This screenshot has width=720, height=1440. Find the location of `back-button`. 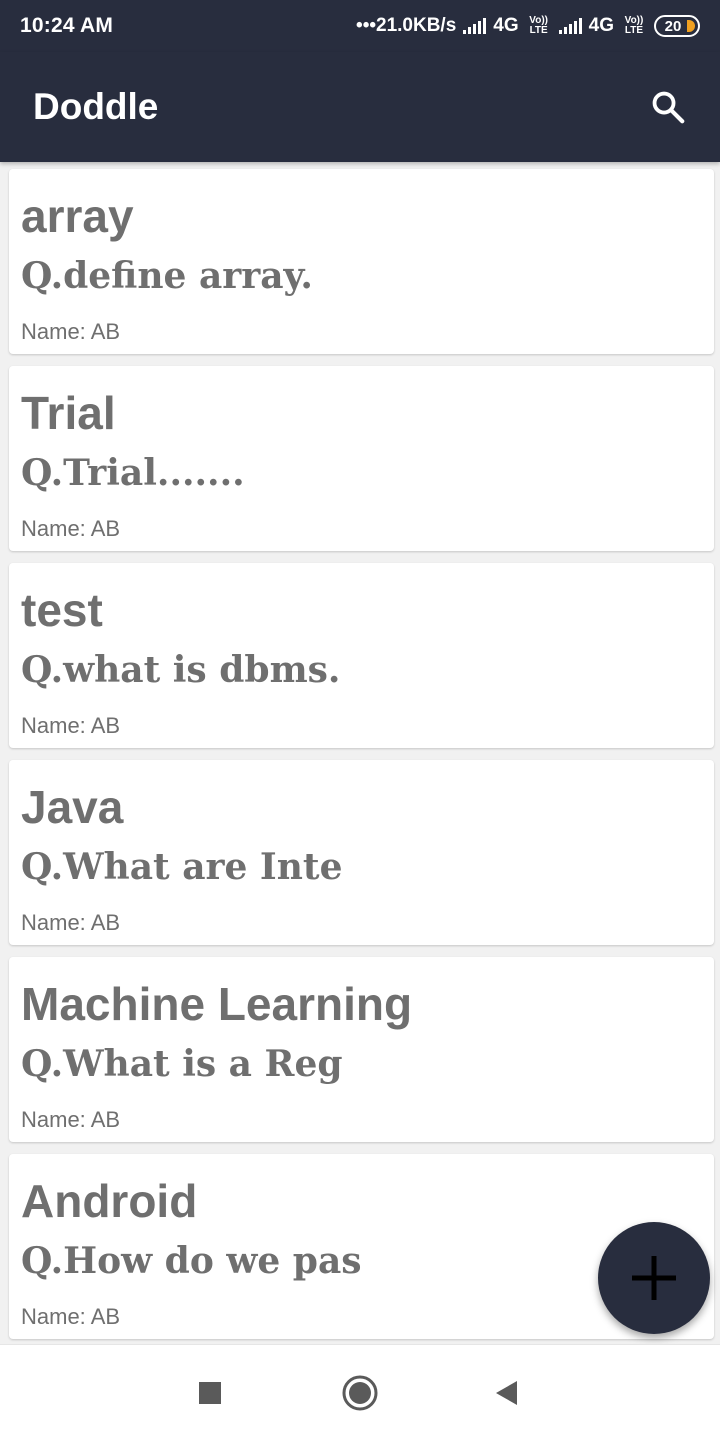

back-button is located at coordinates (506, 1393).